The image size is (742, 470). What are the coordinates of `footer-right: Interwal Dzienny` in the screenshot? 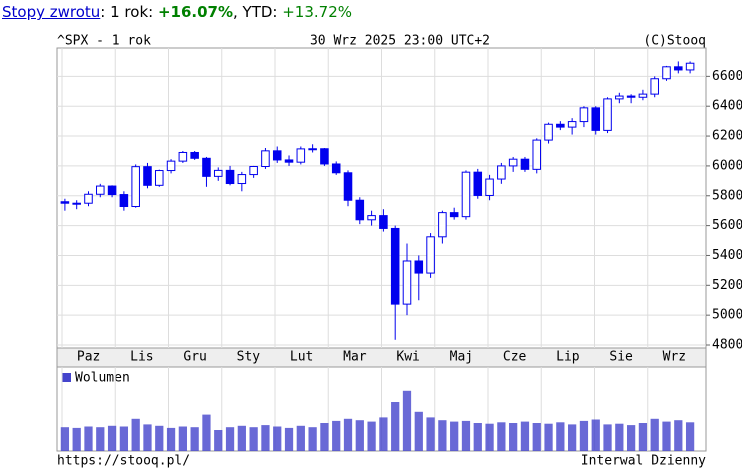 It's located at (643, 461).